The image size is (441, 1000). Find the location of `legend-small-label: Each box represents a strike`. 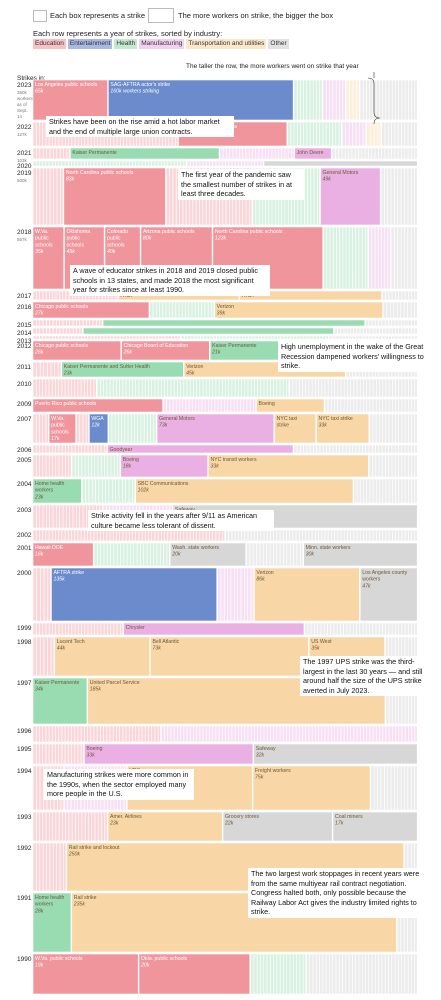

legend-small-label: Each box represents a strike is located at coordinates (98, 15).